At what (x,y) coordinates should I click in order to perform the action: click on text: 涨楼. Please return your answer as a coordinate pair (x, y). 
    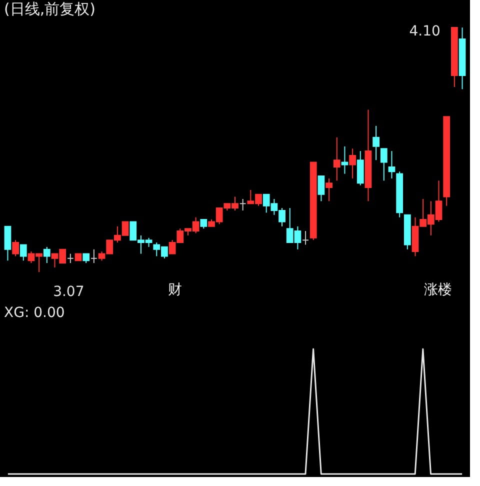
    Looking at the image, I should click on (438, 290).